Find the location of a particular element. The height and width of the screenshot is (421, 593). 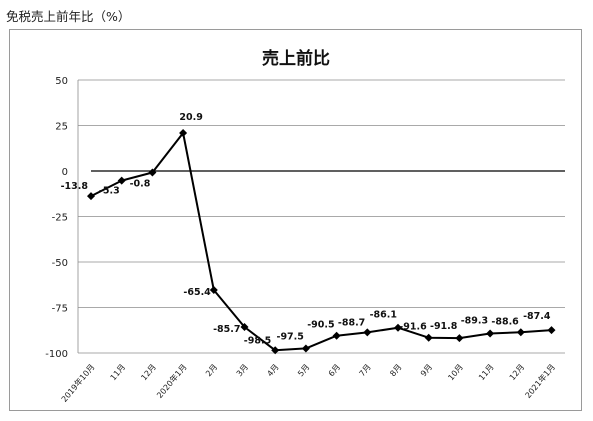

data-label: -86.1 is located at coordinates (383, 315).